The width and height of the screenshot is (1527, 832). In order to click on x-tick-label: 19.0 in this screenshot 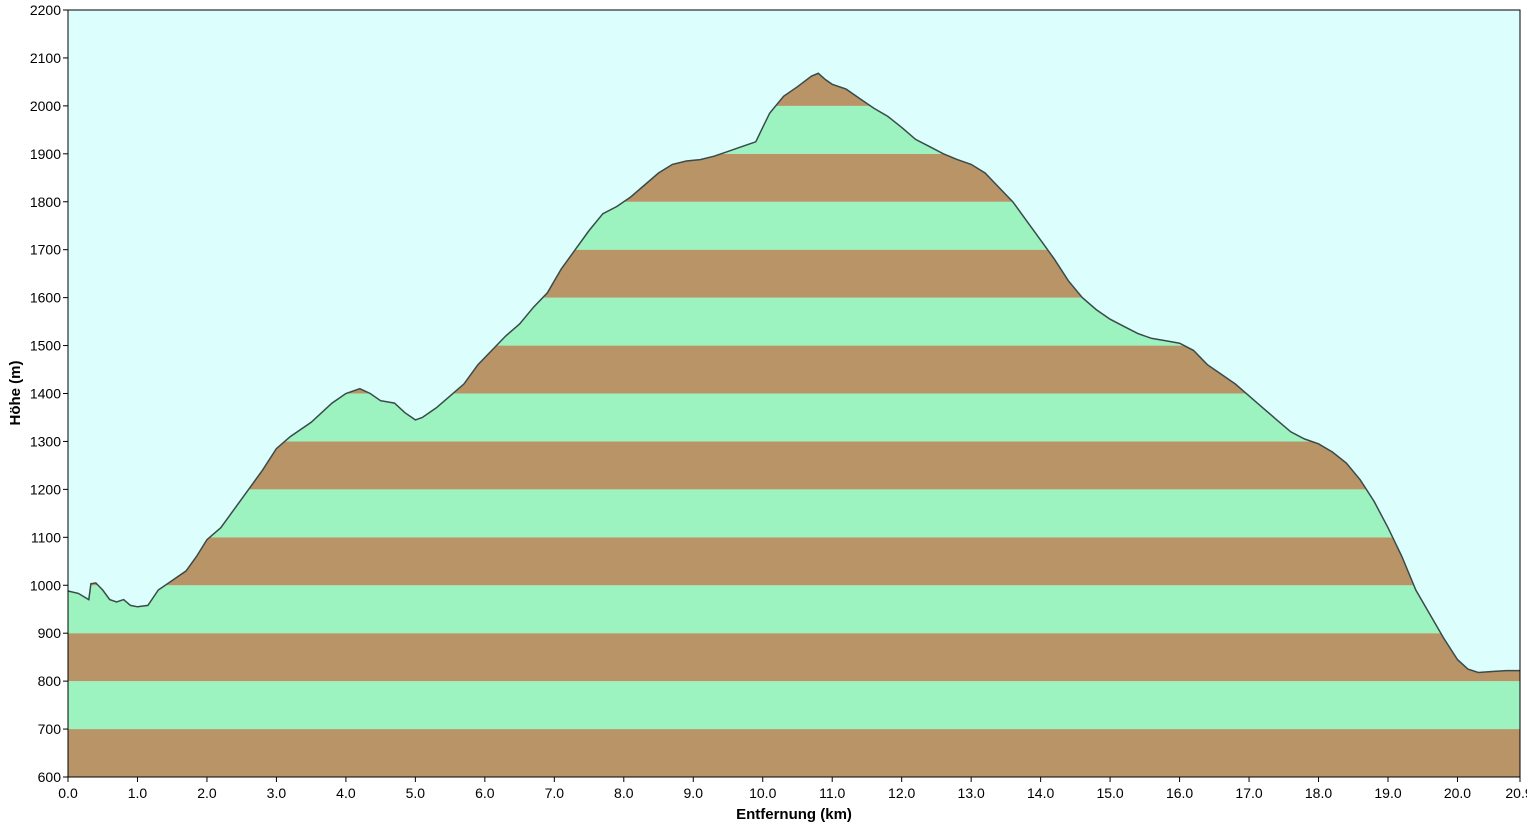, I will do `click(1387, 793)`.